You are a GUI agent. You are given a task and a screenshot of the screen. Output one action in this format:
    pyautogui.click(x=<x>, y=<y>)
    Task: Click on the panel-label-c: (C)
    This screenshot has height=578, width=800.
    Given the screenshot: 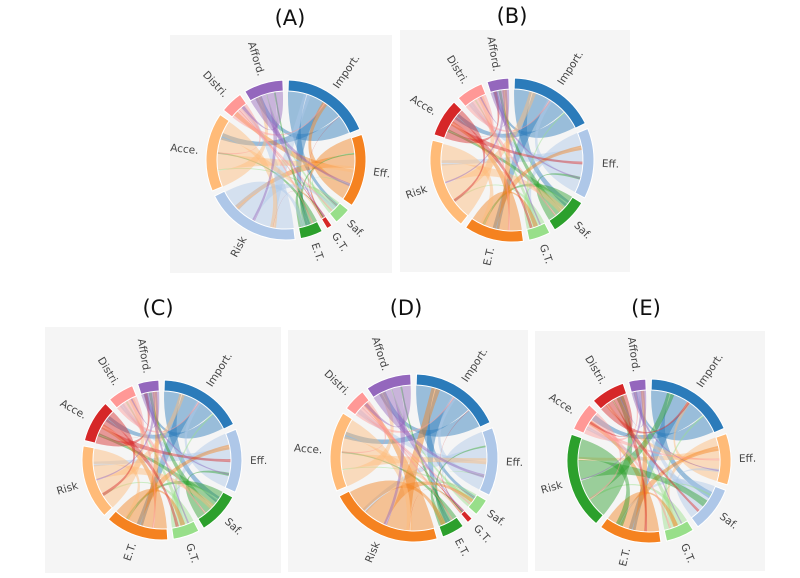 What is the action you would take?
    pyautogui.click(x=158, y=308)
    